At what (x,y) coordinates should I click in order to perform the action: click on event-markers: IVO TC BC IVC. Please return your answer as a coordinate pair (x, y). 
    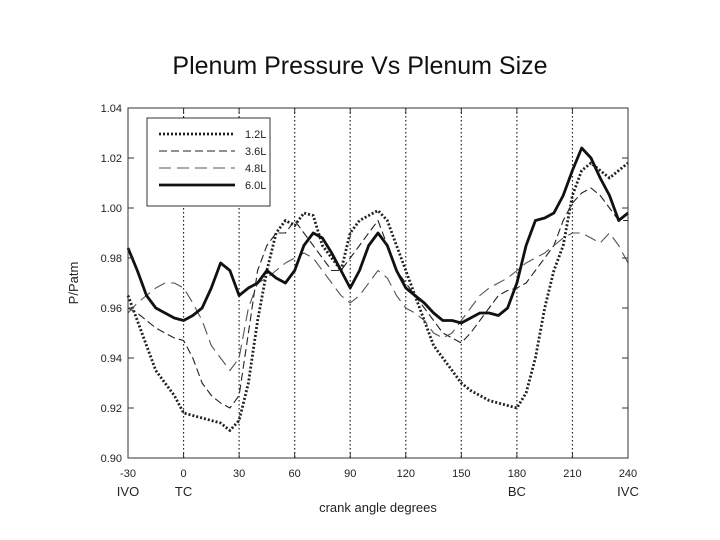
    Looking at the image, I should click on (378, 491).